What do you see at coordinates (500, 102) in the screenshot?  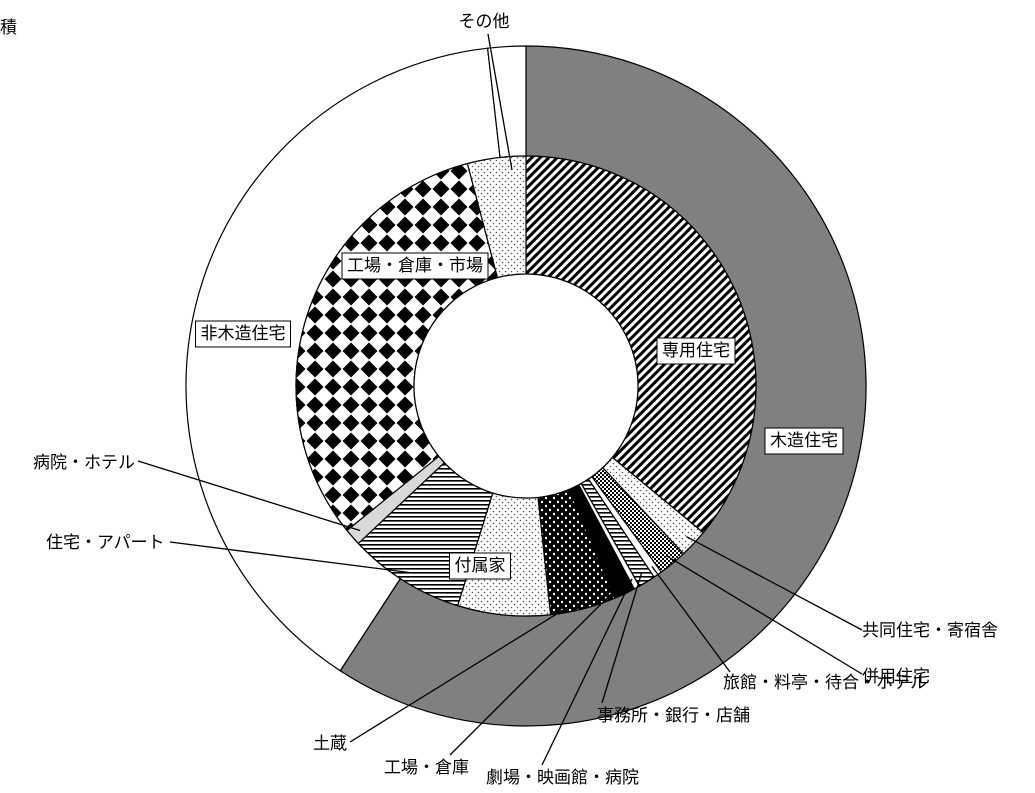 I see `leader-line-sonota` at bounding box center [500, 102].